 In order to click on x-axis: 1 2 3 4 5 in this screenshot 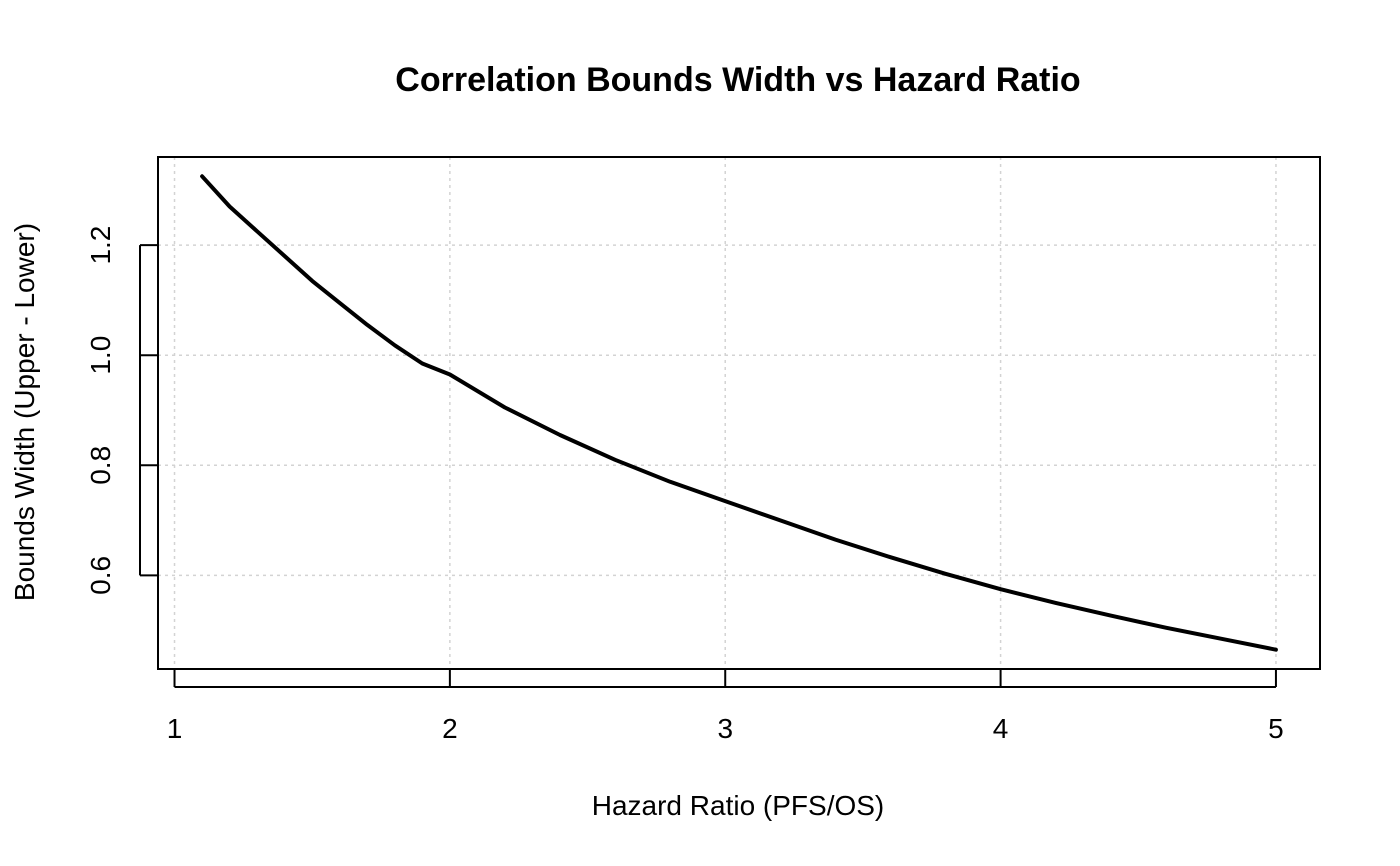, I will do `click(725, 706)`.